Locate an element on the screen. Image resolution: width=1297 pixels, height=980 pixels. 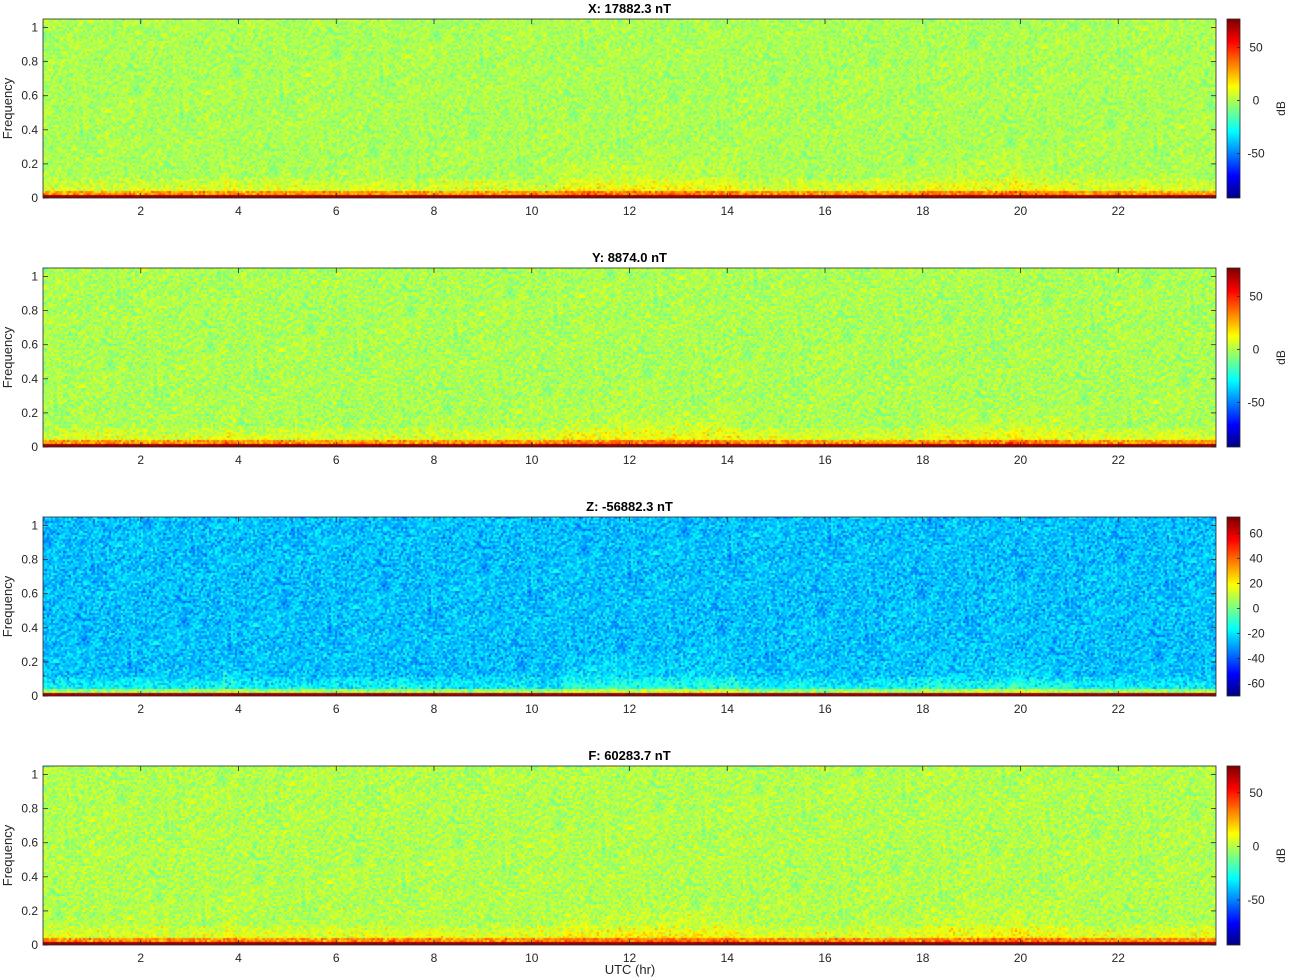
chart-title: X: 17882.3 nT is located at coordinates (629, 8).